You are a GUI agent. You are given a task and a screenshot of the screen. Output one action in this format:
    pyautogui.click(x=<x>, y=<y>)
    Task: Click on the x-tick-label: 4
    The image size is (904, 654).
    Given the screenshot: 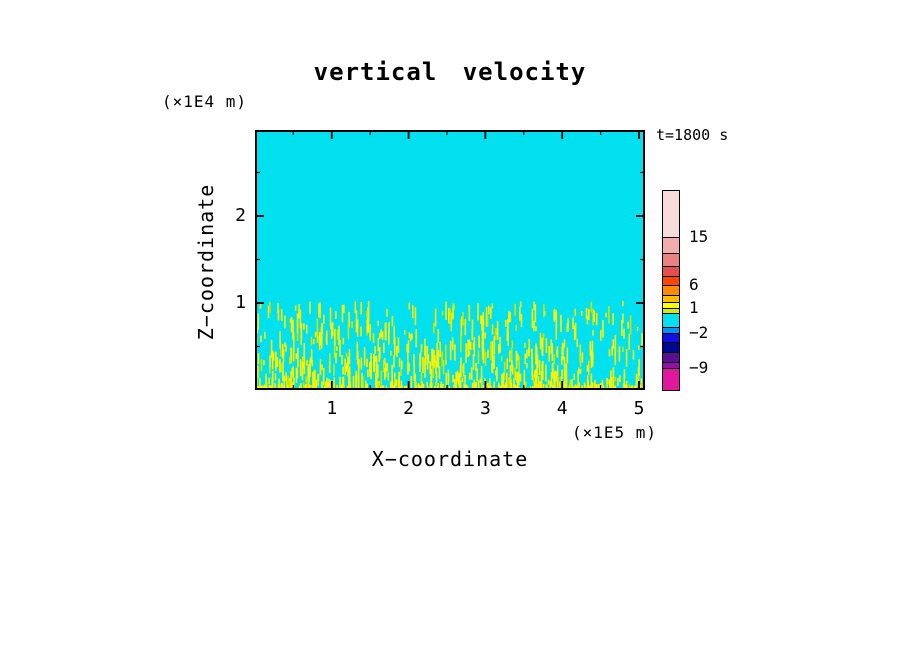 What is the action you would take?
    pyautogui.click(x=562, y=408)
    